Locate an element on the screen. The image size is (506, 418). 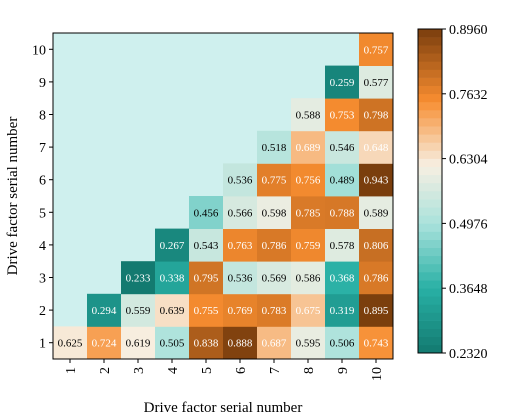
cell-value-label: 0.577 is located at coordinates (376, 83).